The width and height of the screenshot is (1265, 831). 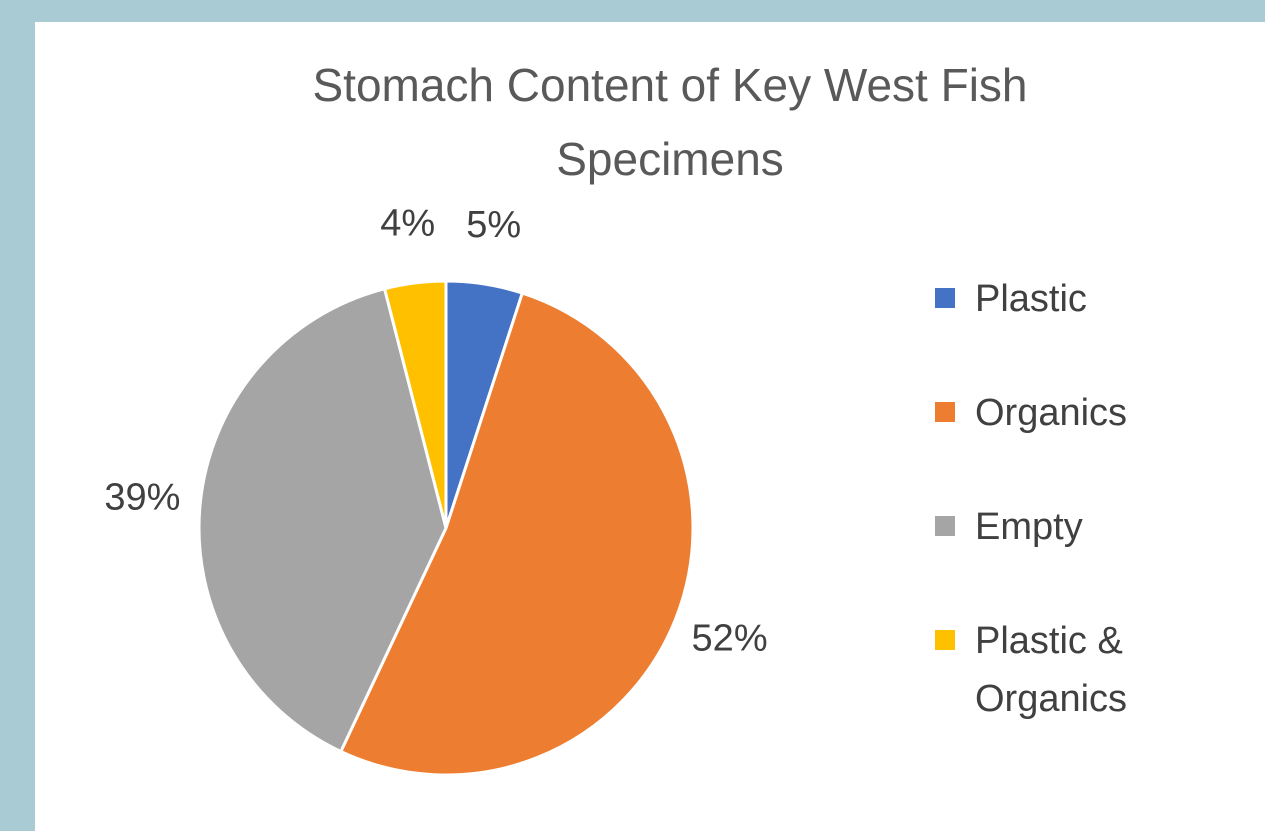 I want to click on legend-entry: Empty, so click(x=1050, y=531).